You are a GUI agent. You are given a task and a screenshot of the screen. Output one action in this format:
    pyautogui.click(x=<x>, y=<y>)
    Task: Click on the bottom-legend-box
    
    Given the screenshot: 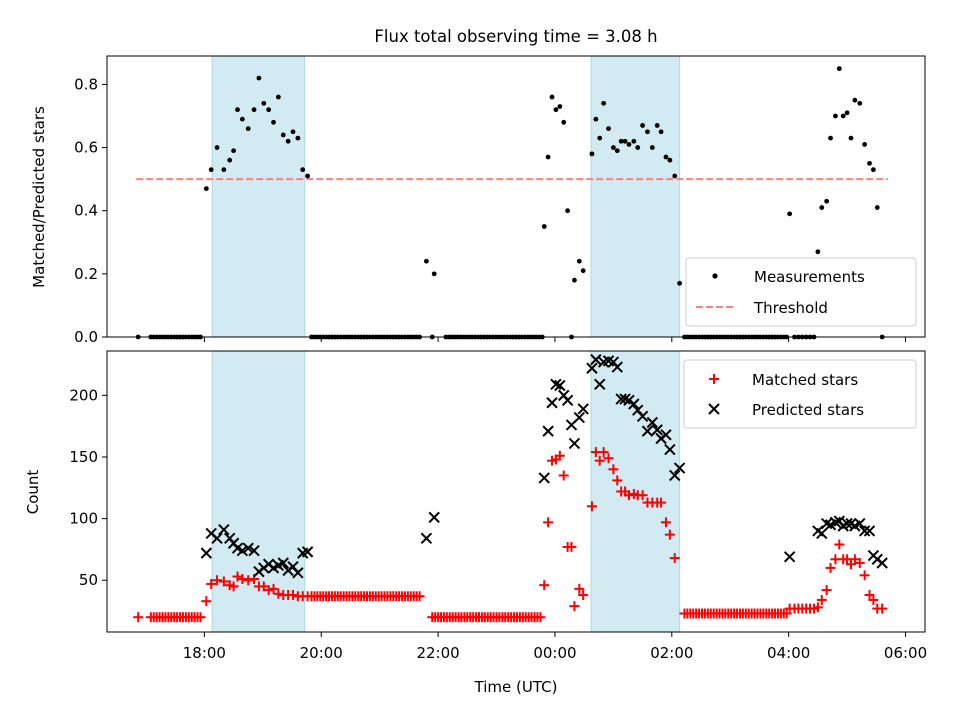 What is the action you would take?
    pyautogui.click(x=800, y=394)
    